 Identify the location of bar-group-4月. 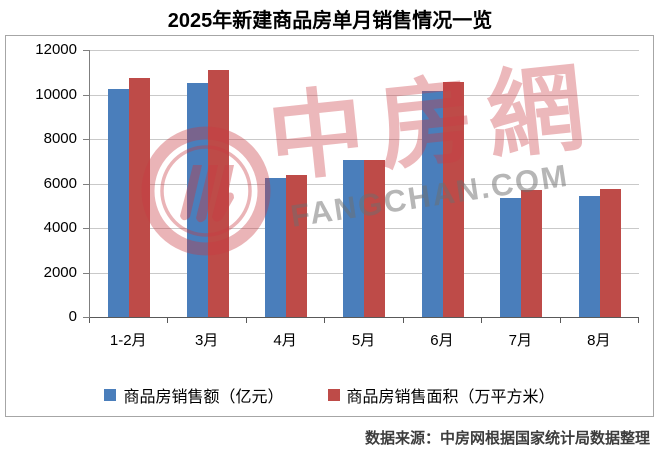
(286, 183).